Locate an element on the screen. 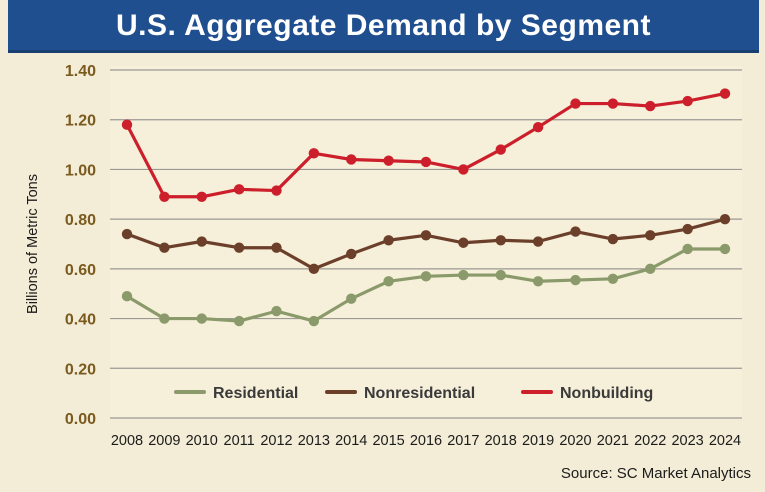 The image size is (765, 492). x-tick-label: 2011 is located at coordinates (239, 441).